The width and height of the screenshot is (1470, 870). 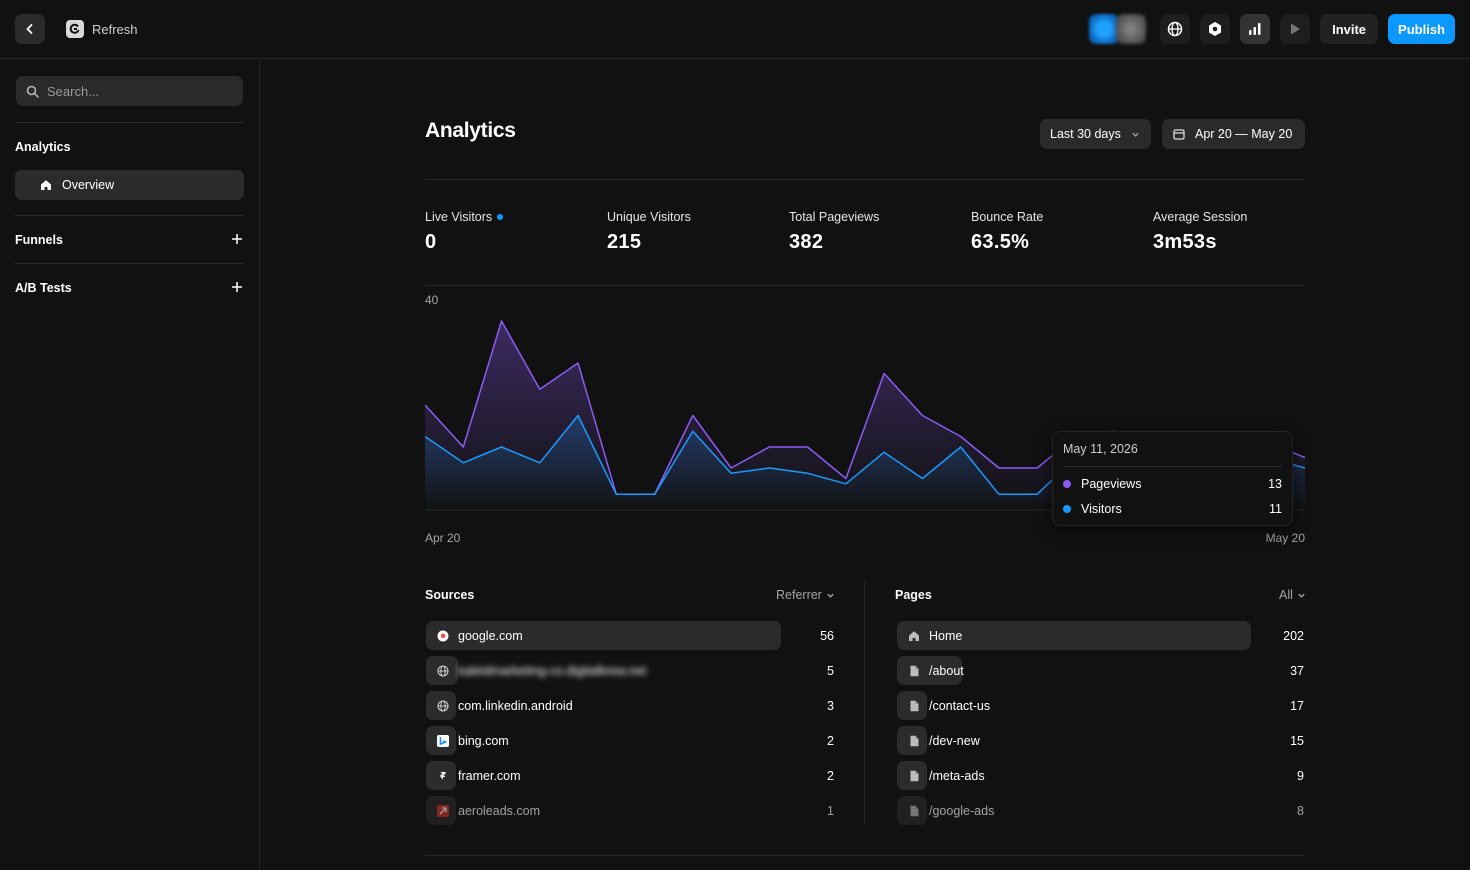 What do you see at coordinates (957, 775) in the screenshot?
I see `page-label: /meta-ads` at bounding box center [957, 775].